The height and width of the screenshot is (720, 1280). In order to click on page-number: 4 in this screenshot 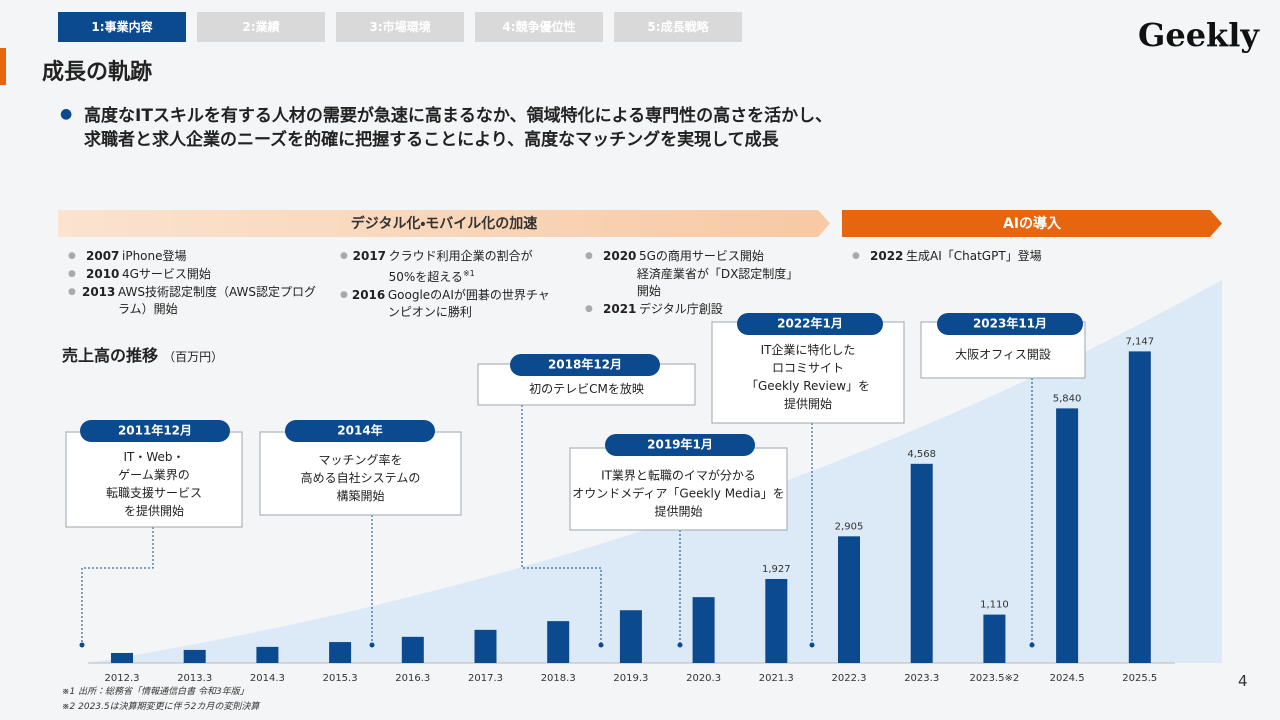, I will do `click(1243, 681)`.